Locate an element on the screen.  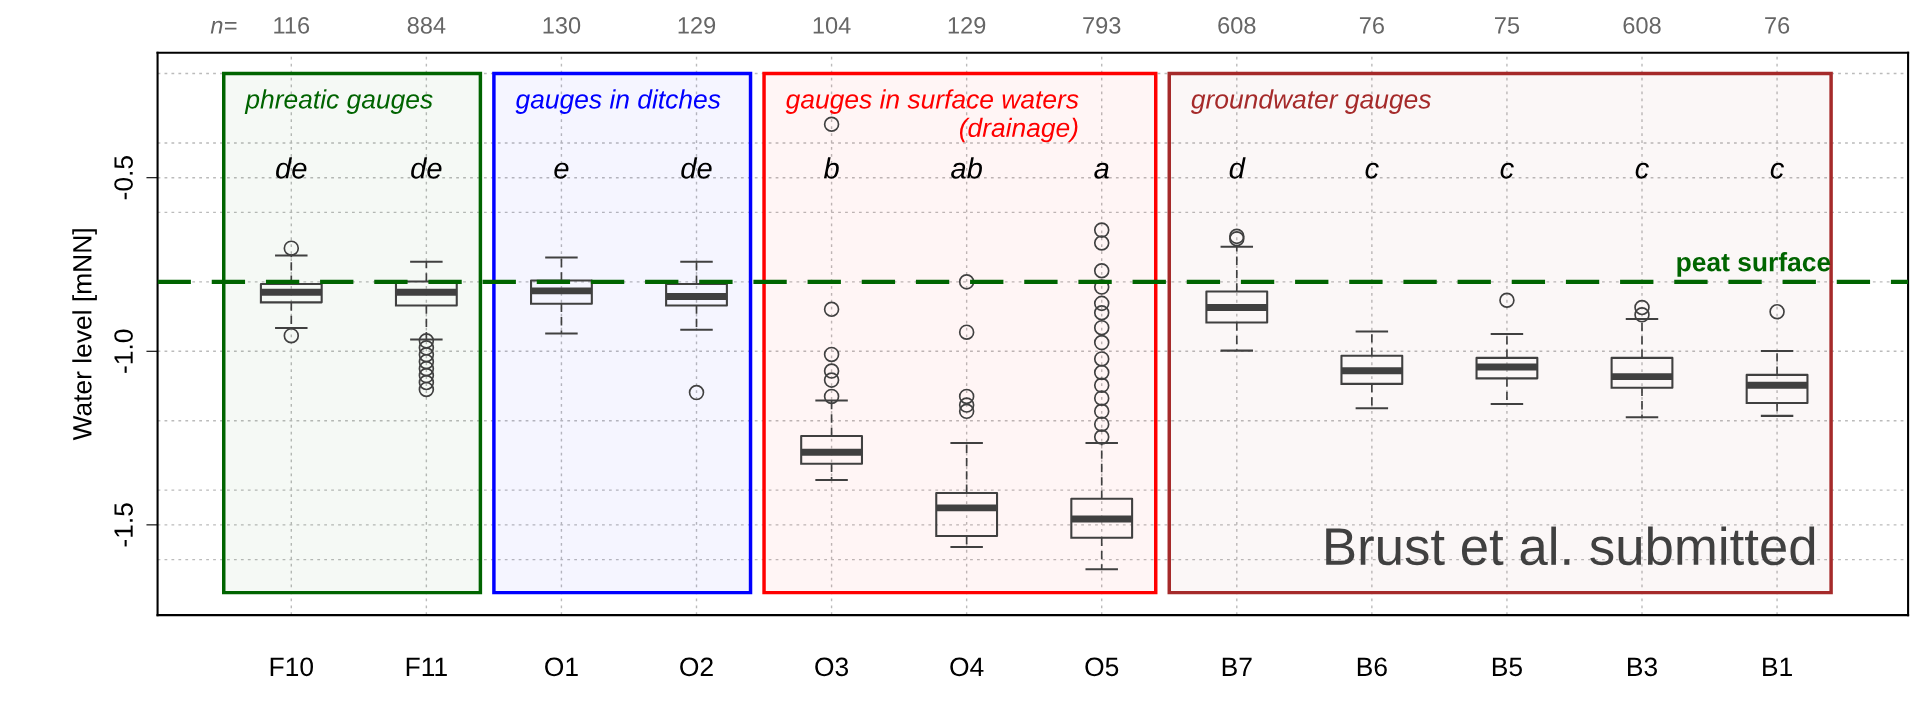
x-tick-label: F10 is located at coordinates (291, 667).